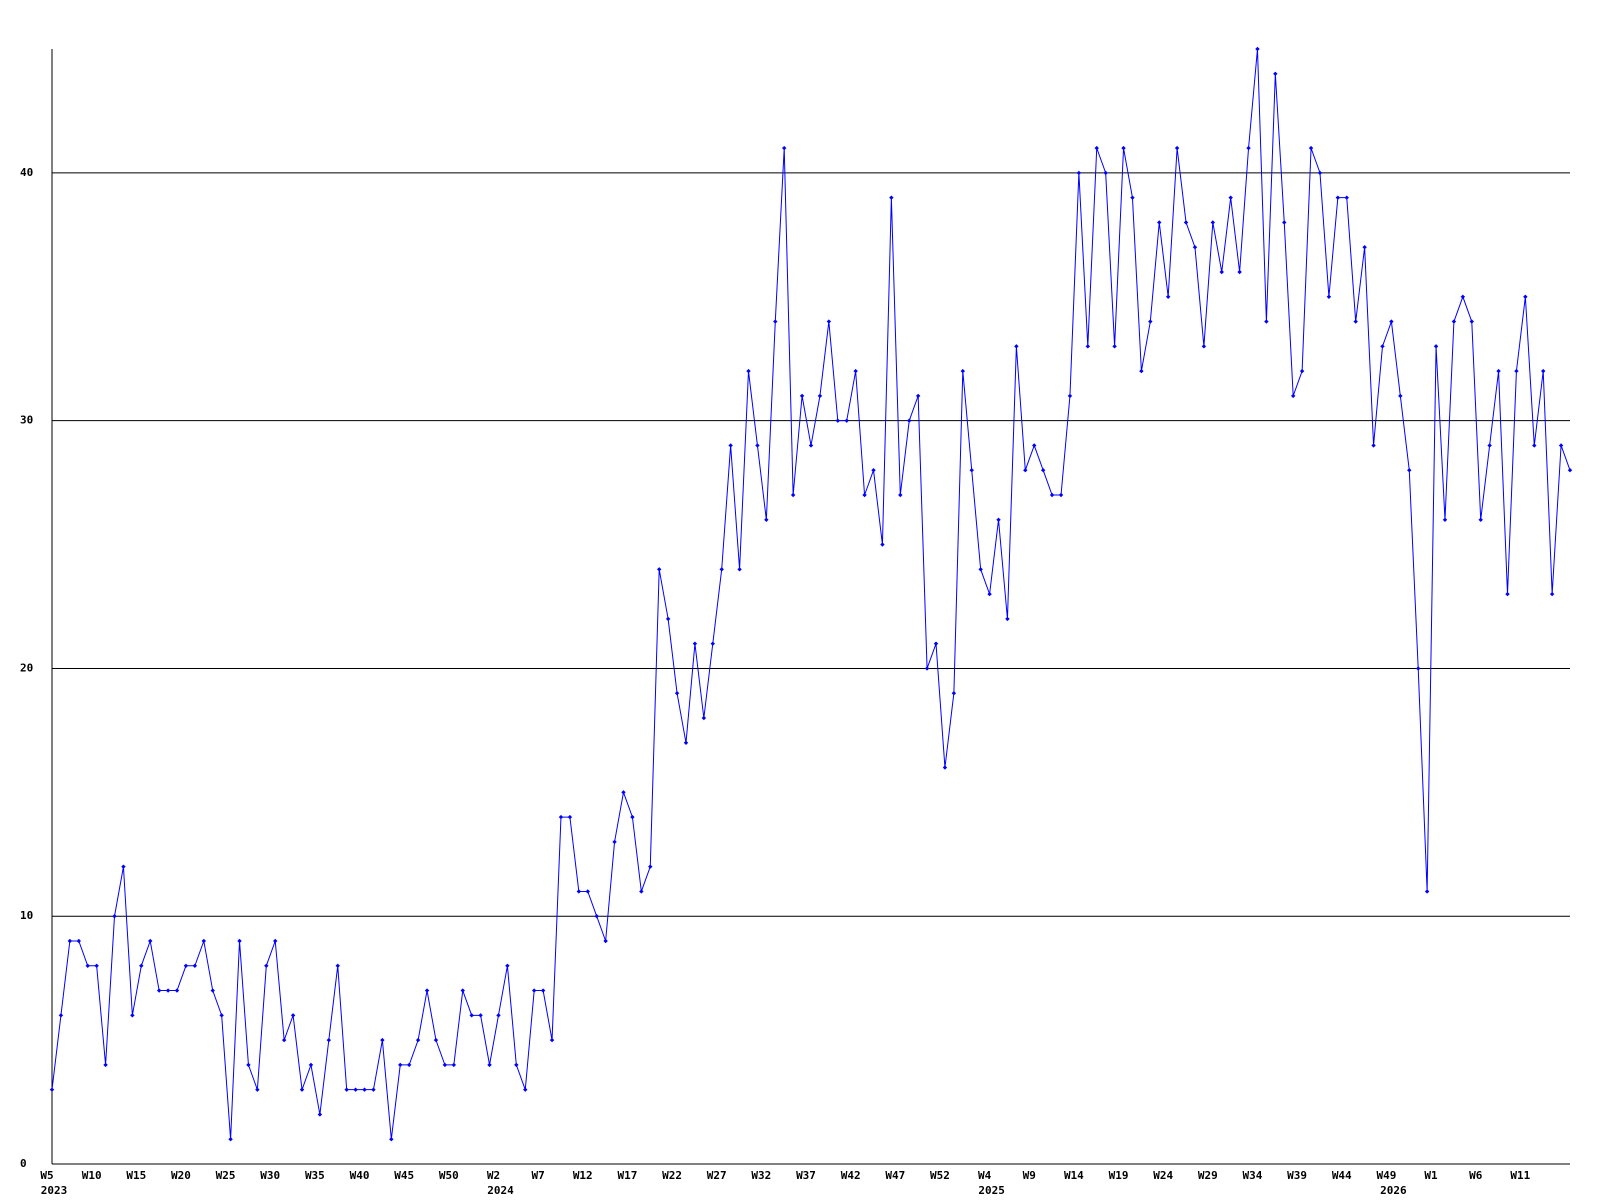  Describe the element at coordinates (23, 1163) in the screenshot. I see `y-tick-label: 0` at that location.